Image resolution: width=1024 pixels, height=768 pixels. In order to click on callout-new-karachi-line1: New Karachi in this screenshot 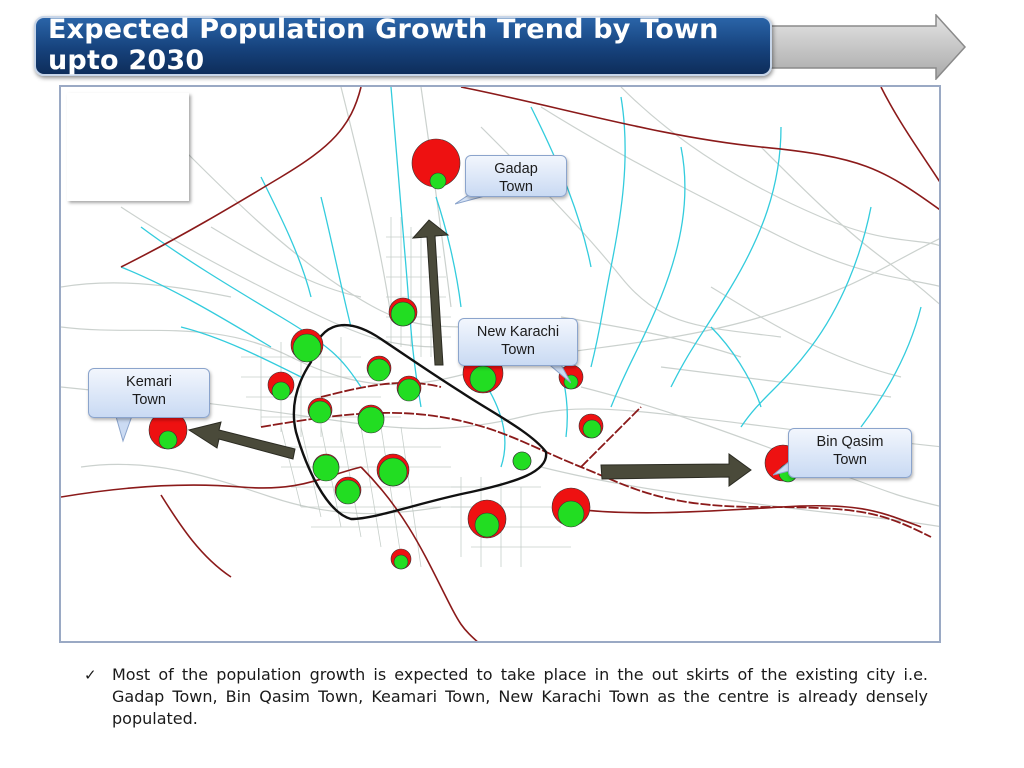, I will do `click(518, 332)`.